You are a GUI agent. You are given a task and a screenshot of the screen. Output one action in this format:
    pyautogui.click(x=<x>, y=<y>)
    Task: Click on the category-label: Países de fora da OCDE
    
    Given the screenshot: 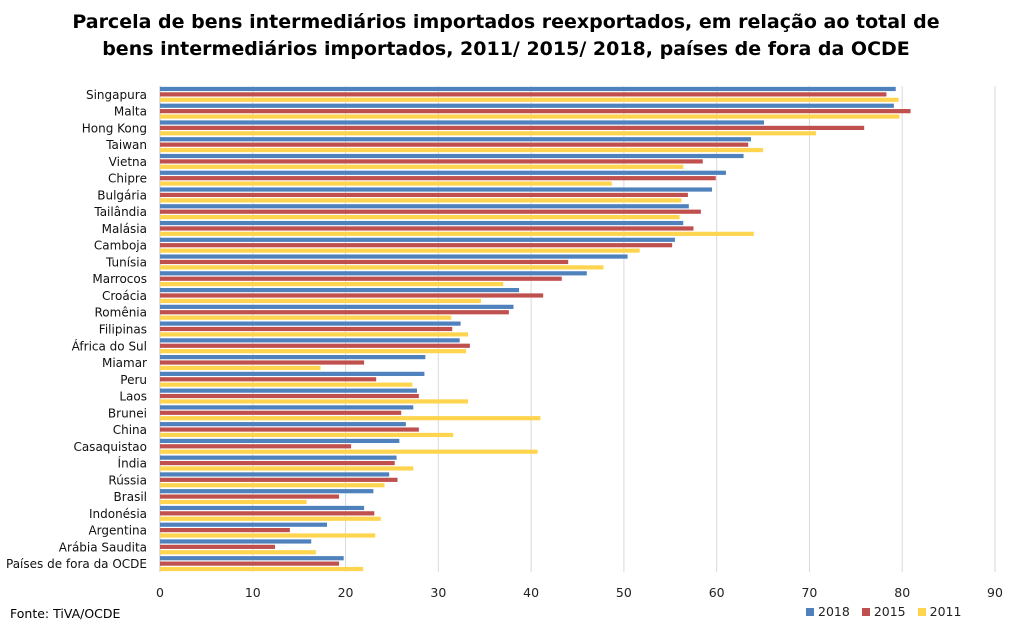 What is the action you would take?
    pyautogui.click(x=76, y=564)
    